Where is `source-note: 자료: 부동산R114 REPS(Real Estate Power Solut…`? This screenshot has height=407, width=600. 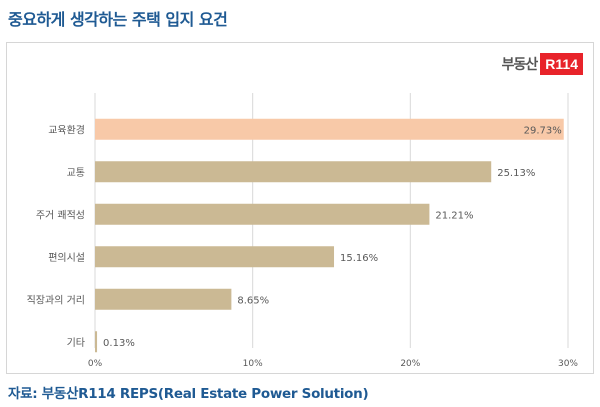
source-note: 자료: 부동산R114 REPS(Real Estate Power Solut… is located at coordinates (188, 394).